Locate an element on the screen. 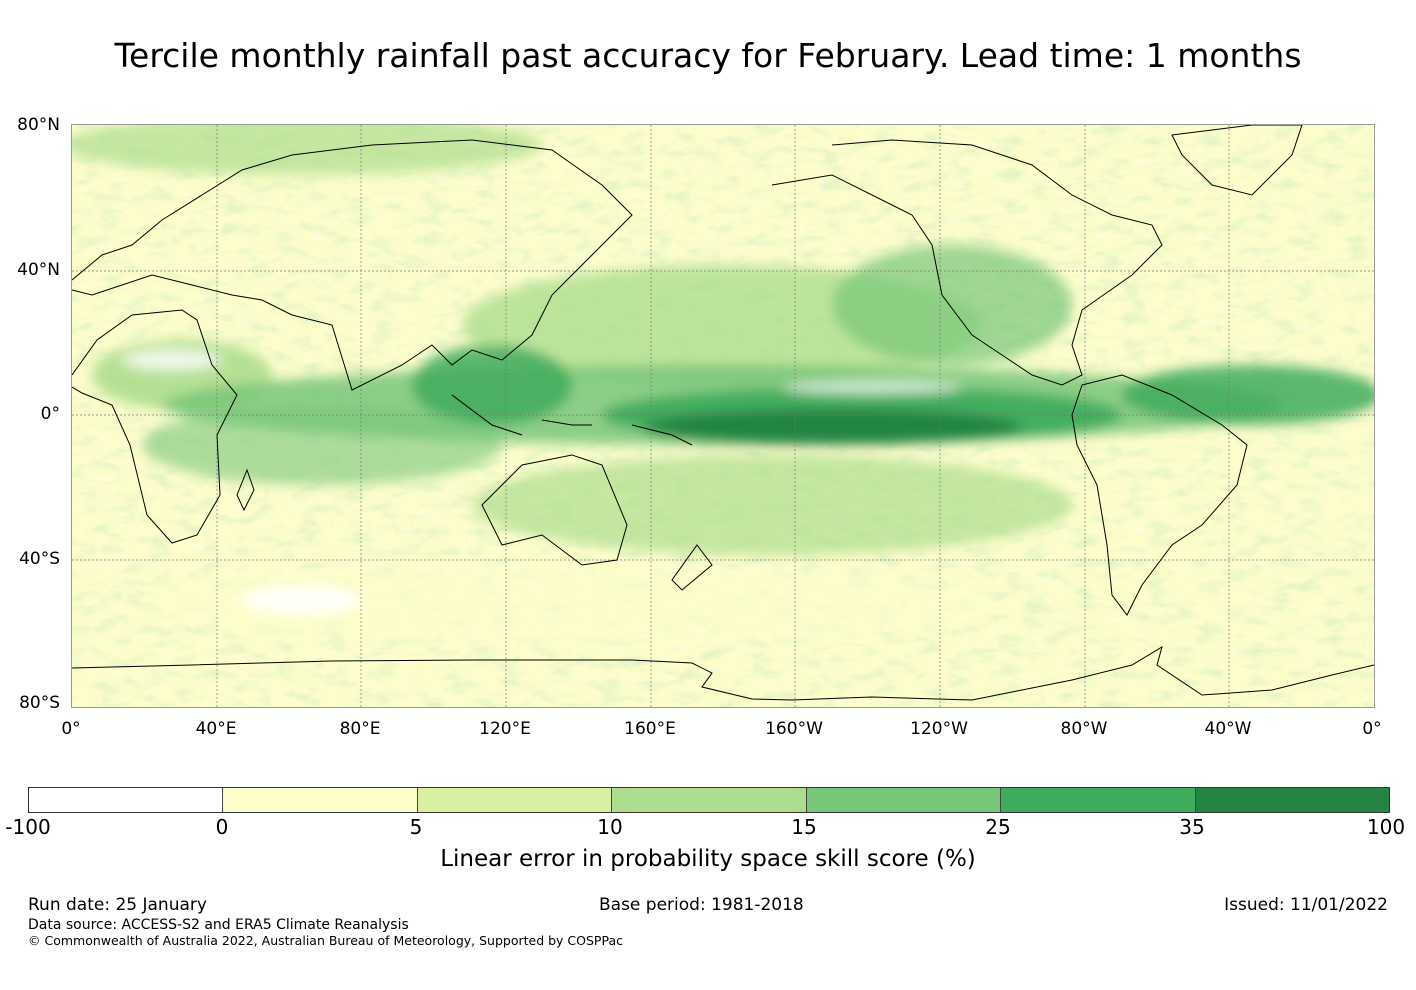 The width and height of the screenshot is (1416, 990). coast-australia is located at coordinates (554, 510).